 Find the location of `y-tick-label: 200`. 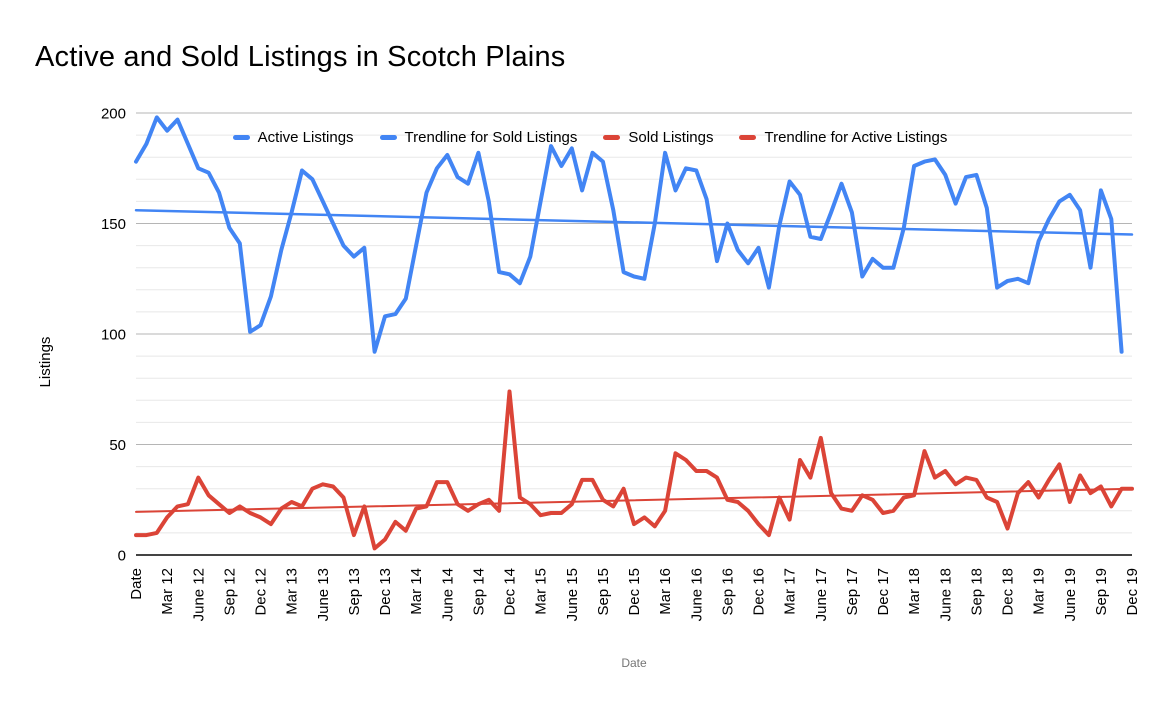

y-tick-label: 200 is located at coordinates (113, 114).